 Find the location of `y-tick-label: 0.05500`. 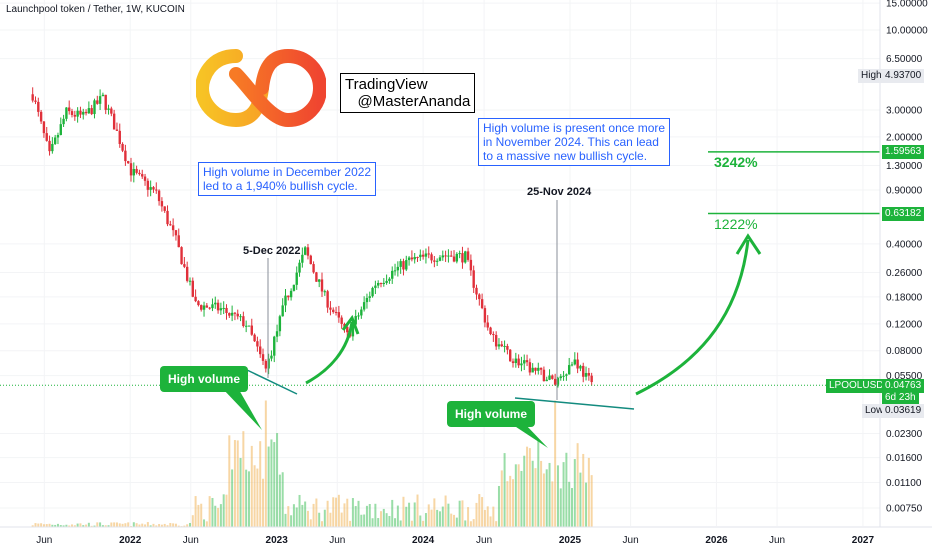

y-tick-label: 0.05500 is located at coordinates (904, 376).